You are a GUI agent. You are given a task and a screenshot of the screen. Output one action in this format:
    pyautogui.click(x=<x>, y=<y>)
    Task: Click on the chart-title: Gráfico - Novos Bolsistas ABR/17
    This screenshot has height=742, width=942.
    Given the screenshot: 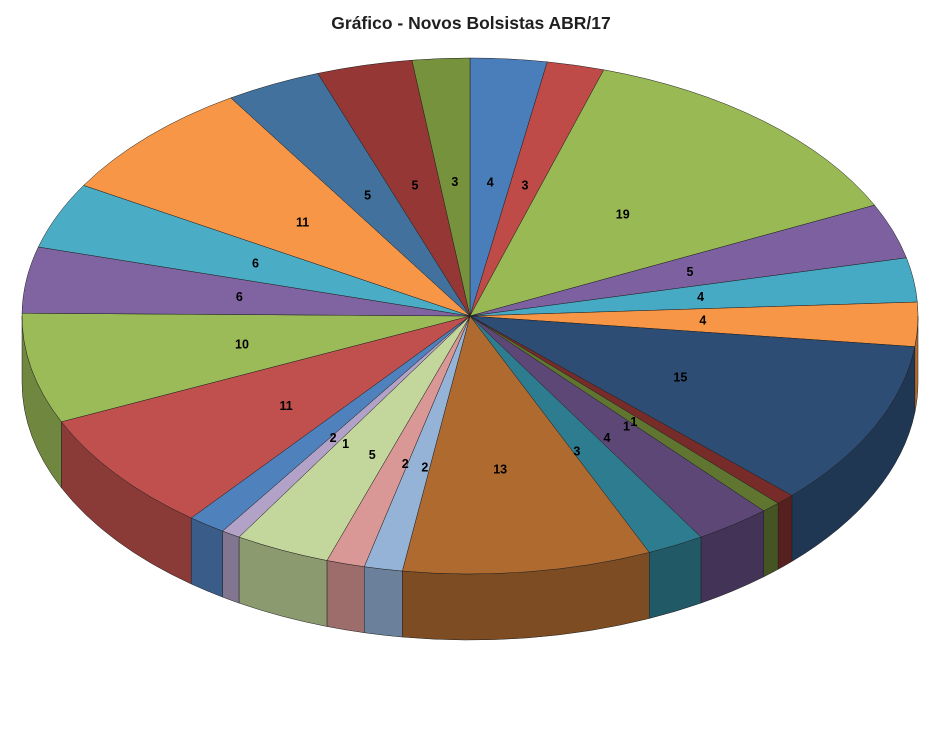 What is the action you would take?
    pyautogui.click(x=470, y=23)
    